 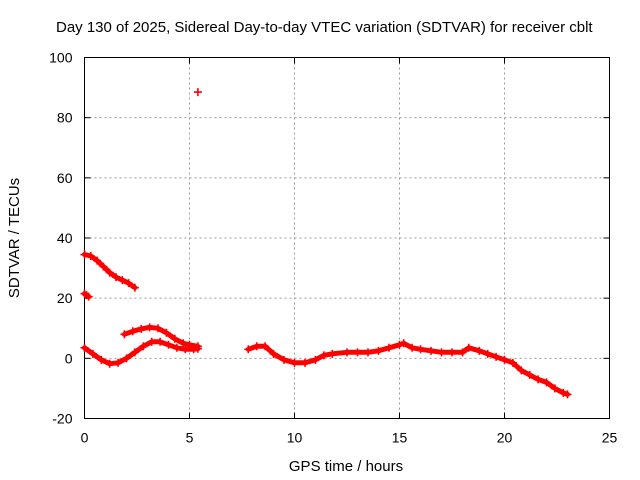 What do you see at coordinates (14, 238) in the screenshot?
I see `y-axis-label: SDTVAR / TECUs` at bounding box center [14, 238].